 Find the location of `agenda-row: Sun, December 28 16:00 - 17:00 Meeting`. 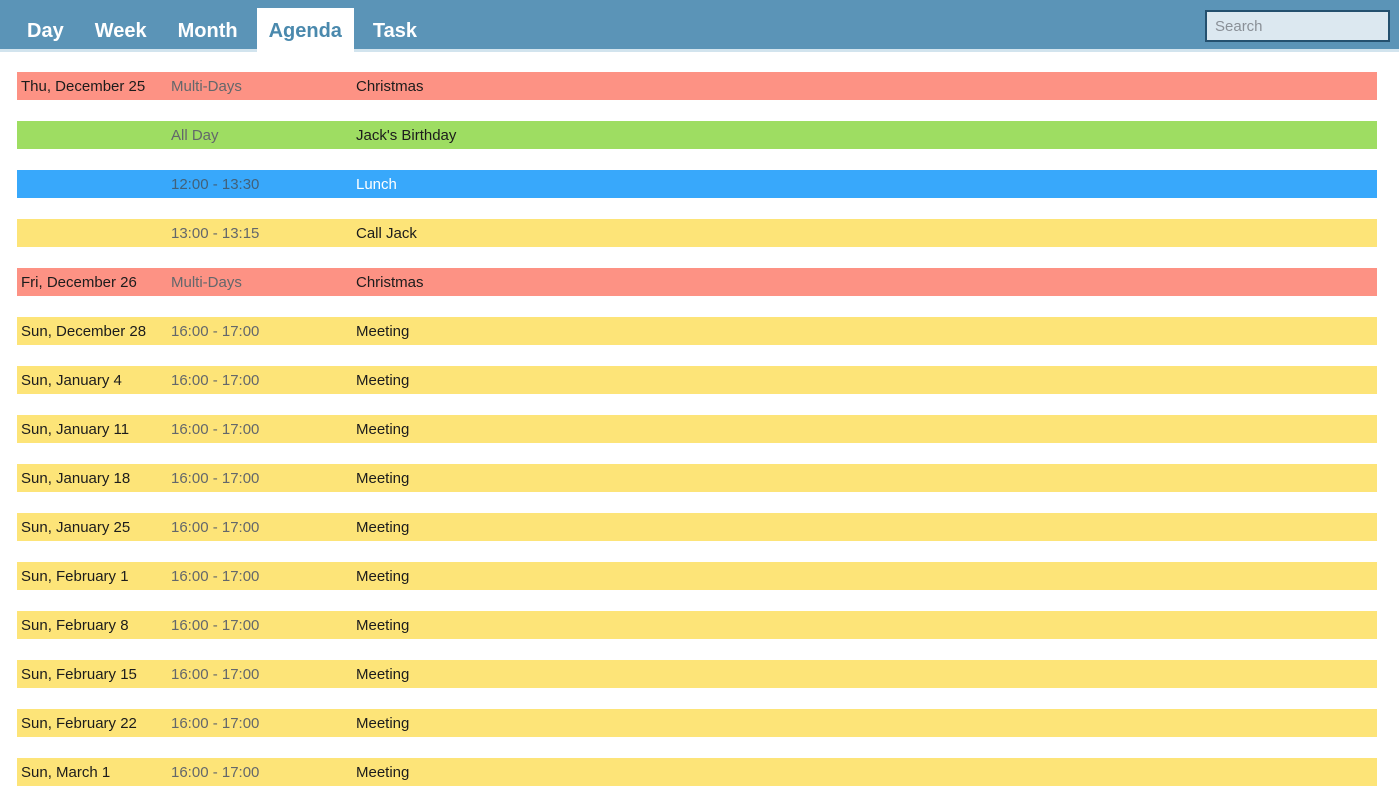

agenda-row: Sun, December 28 16:00 - 17:00 Meeting is located at coordinates (697, 331).